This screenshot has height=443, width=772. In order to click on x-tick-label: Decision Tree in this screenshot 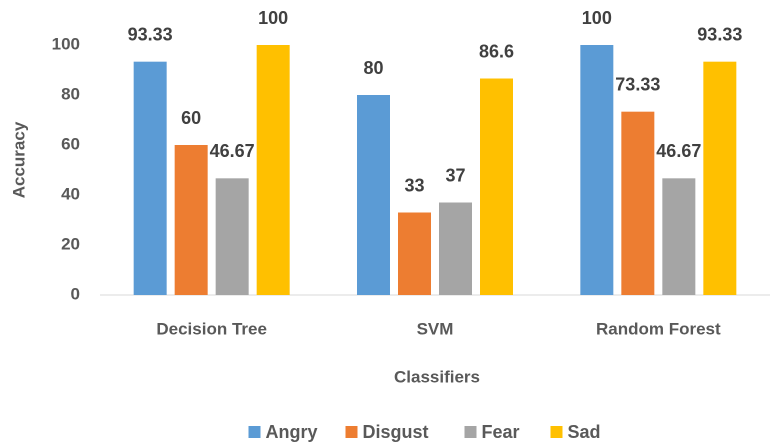, I will do `click(211, 328)`.